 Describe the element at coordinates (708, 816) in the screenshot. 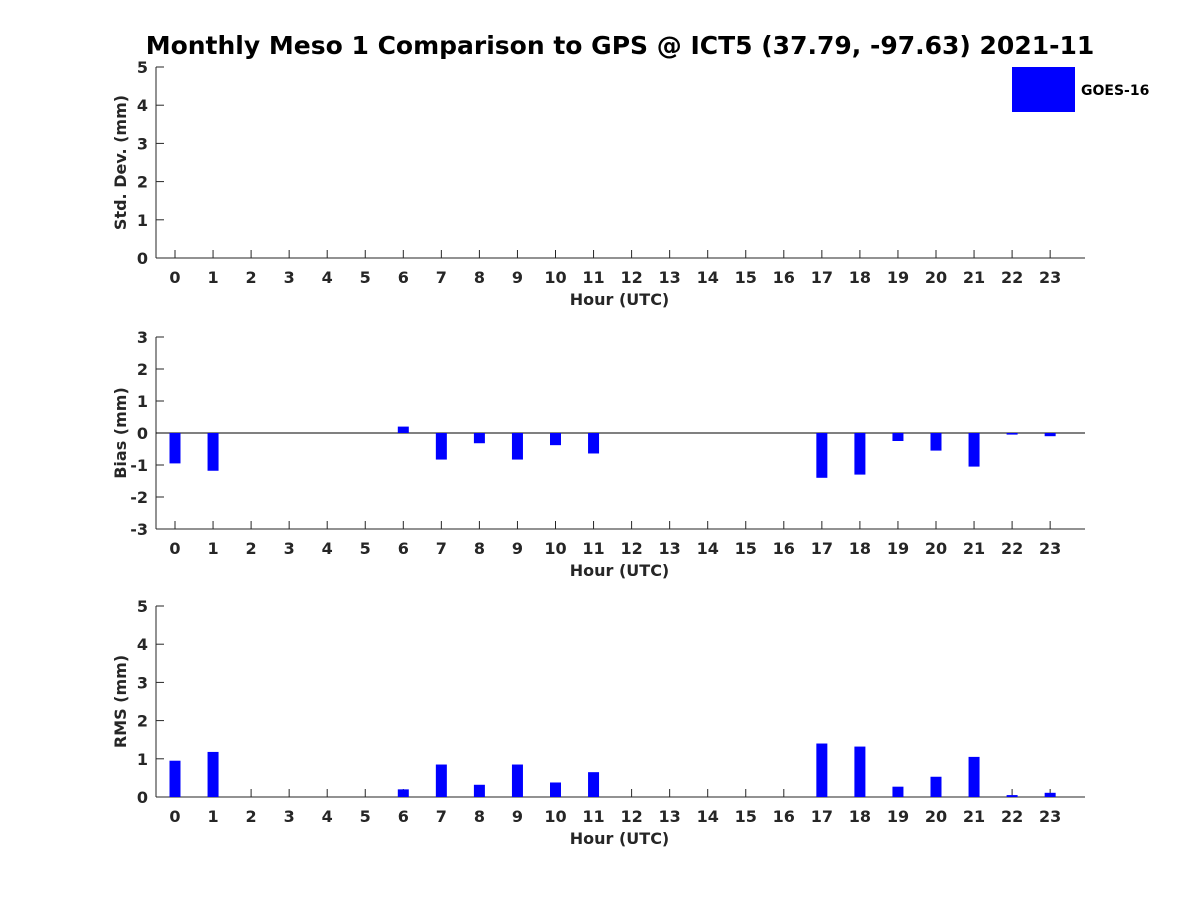

I see `x-tick-label: 14` at that location.